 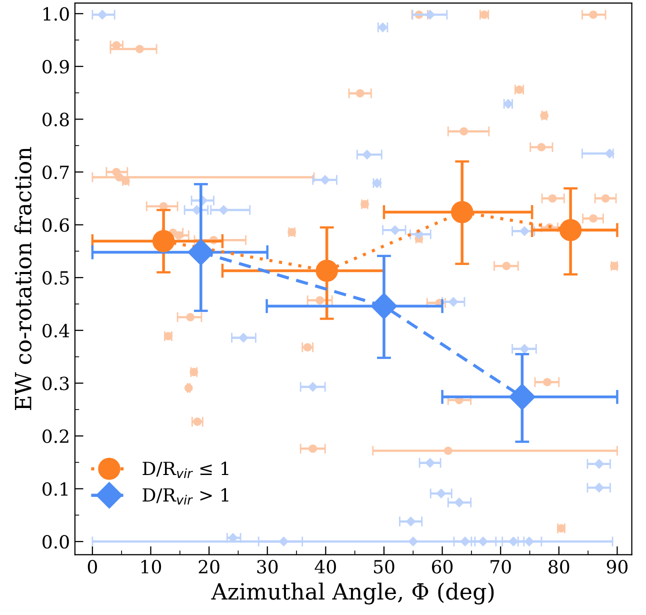 What do you see at coordinates (55, 225) in the screenshot?
I see `y-tick-label: 0.6` at bounding box center [55, 225].